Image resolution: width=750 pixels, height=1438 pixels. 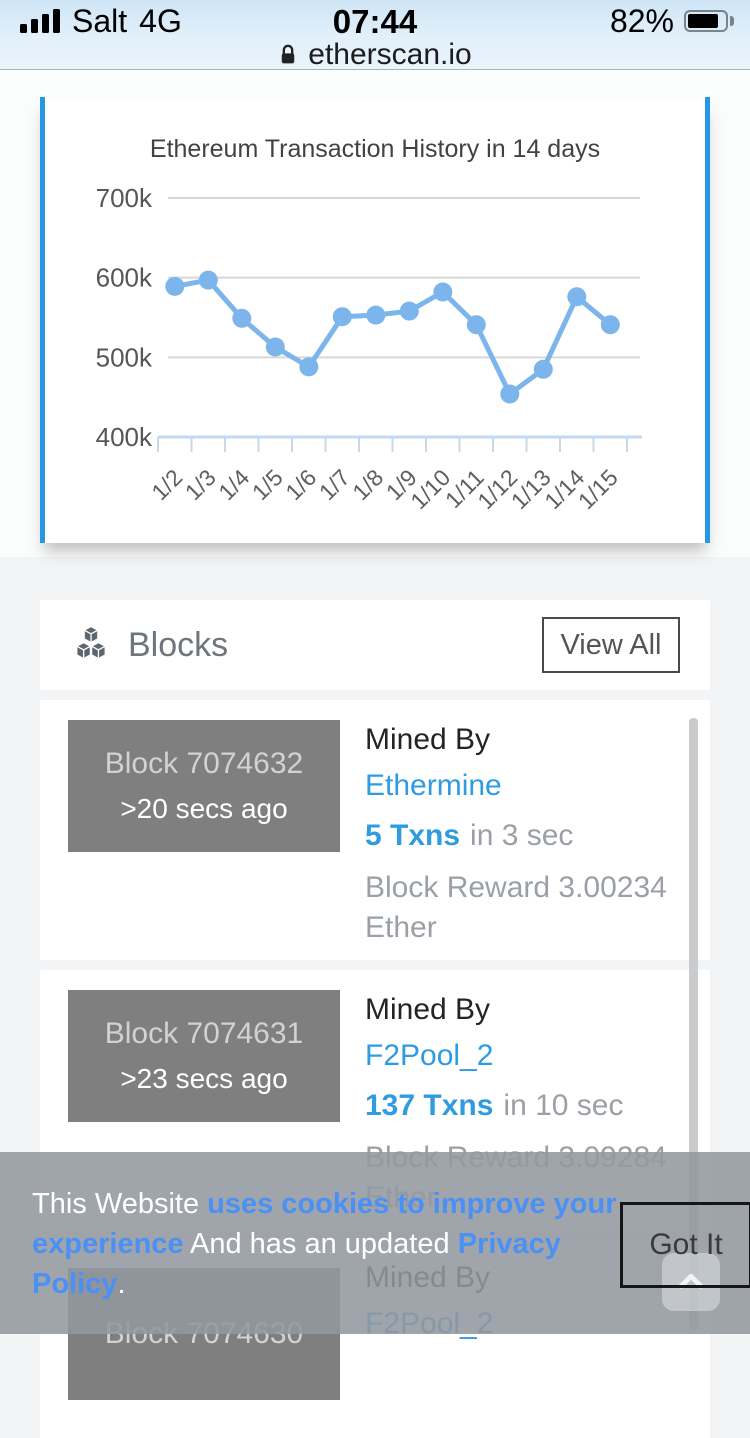 I want to click on address-bar: etherscan.io, so click(x=375, y=54).